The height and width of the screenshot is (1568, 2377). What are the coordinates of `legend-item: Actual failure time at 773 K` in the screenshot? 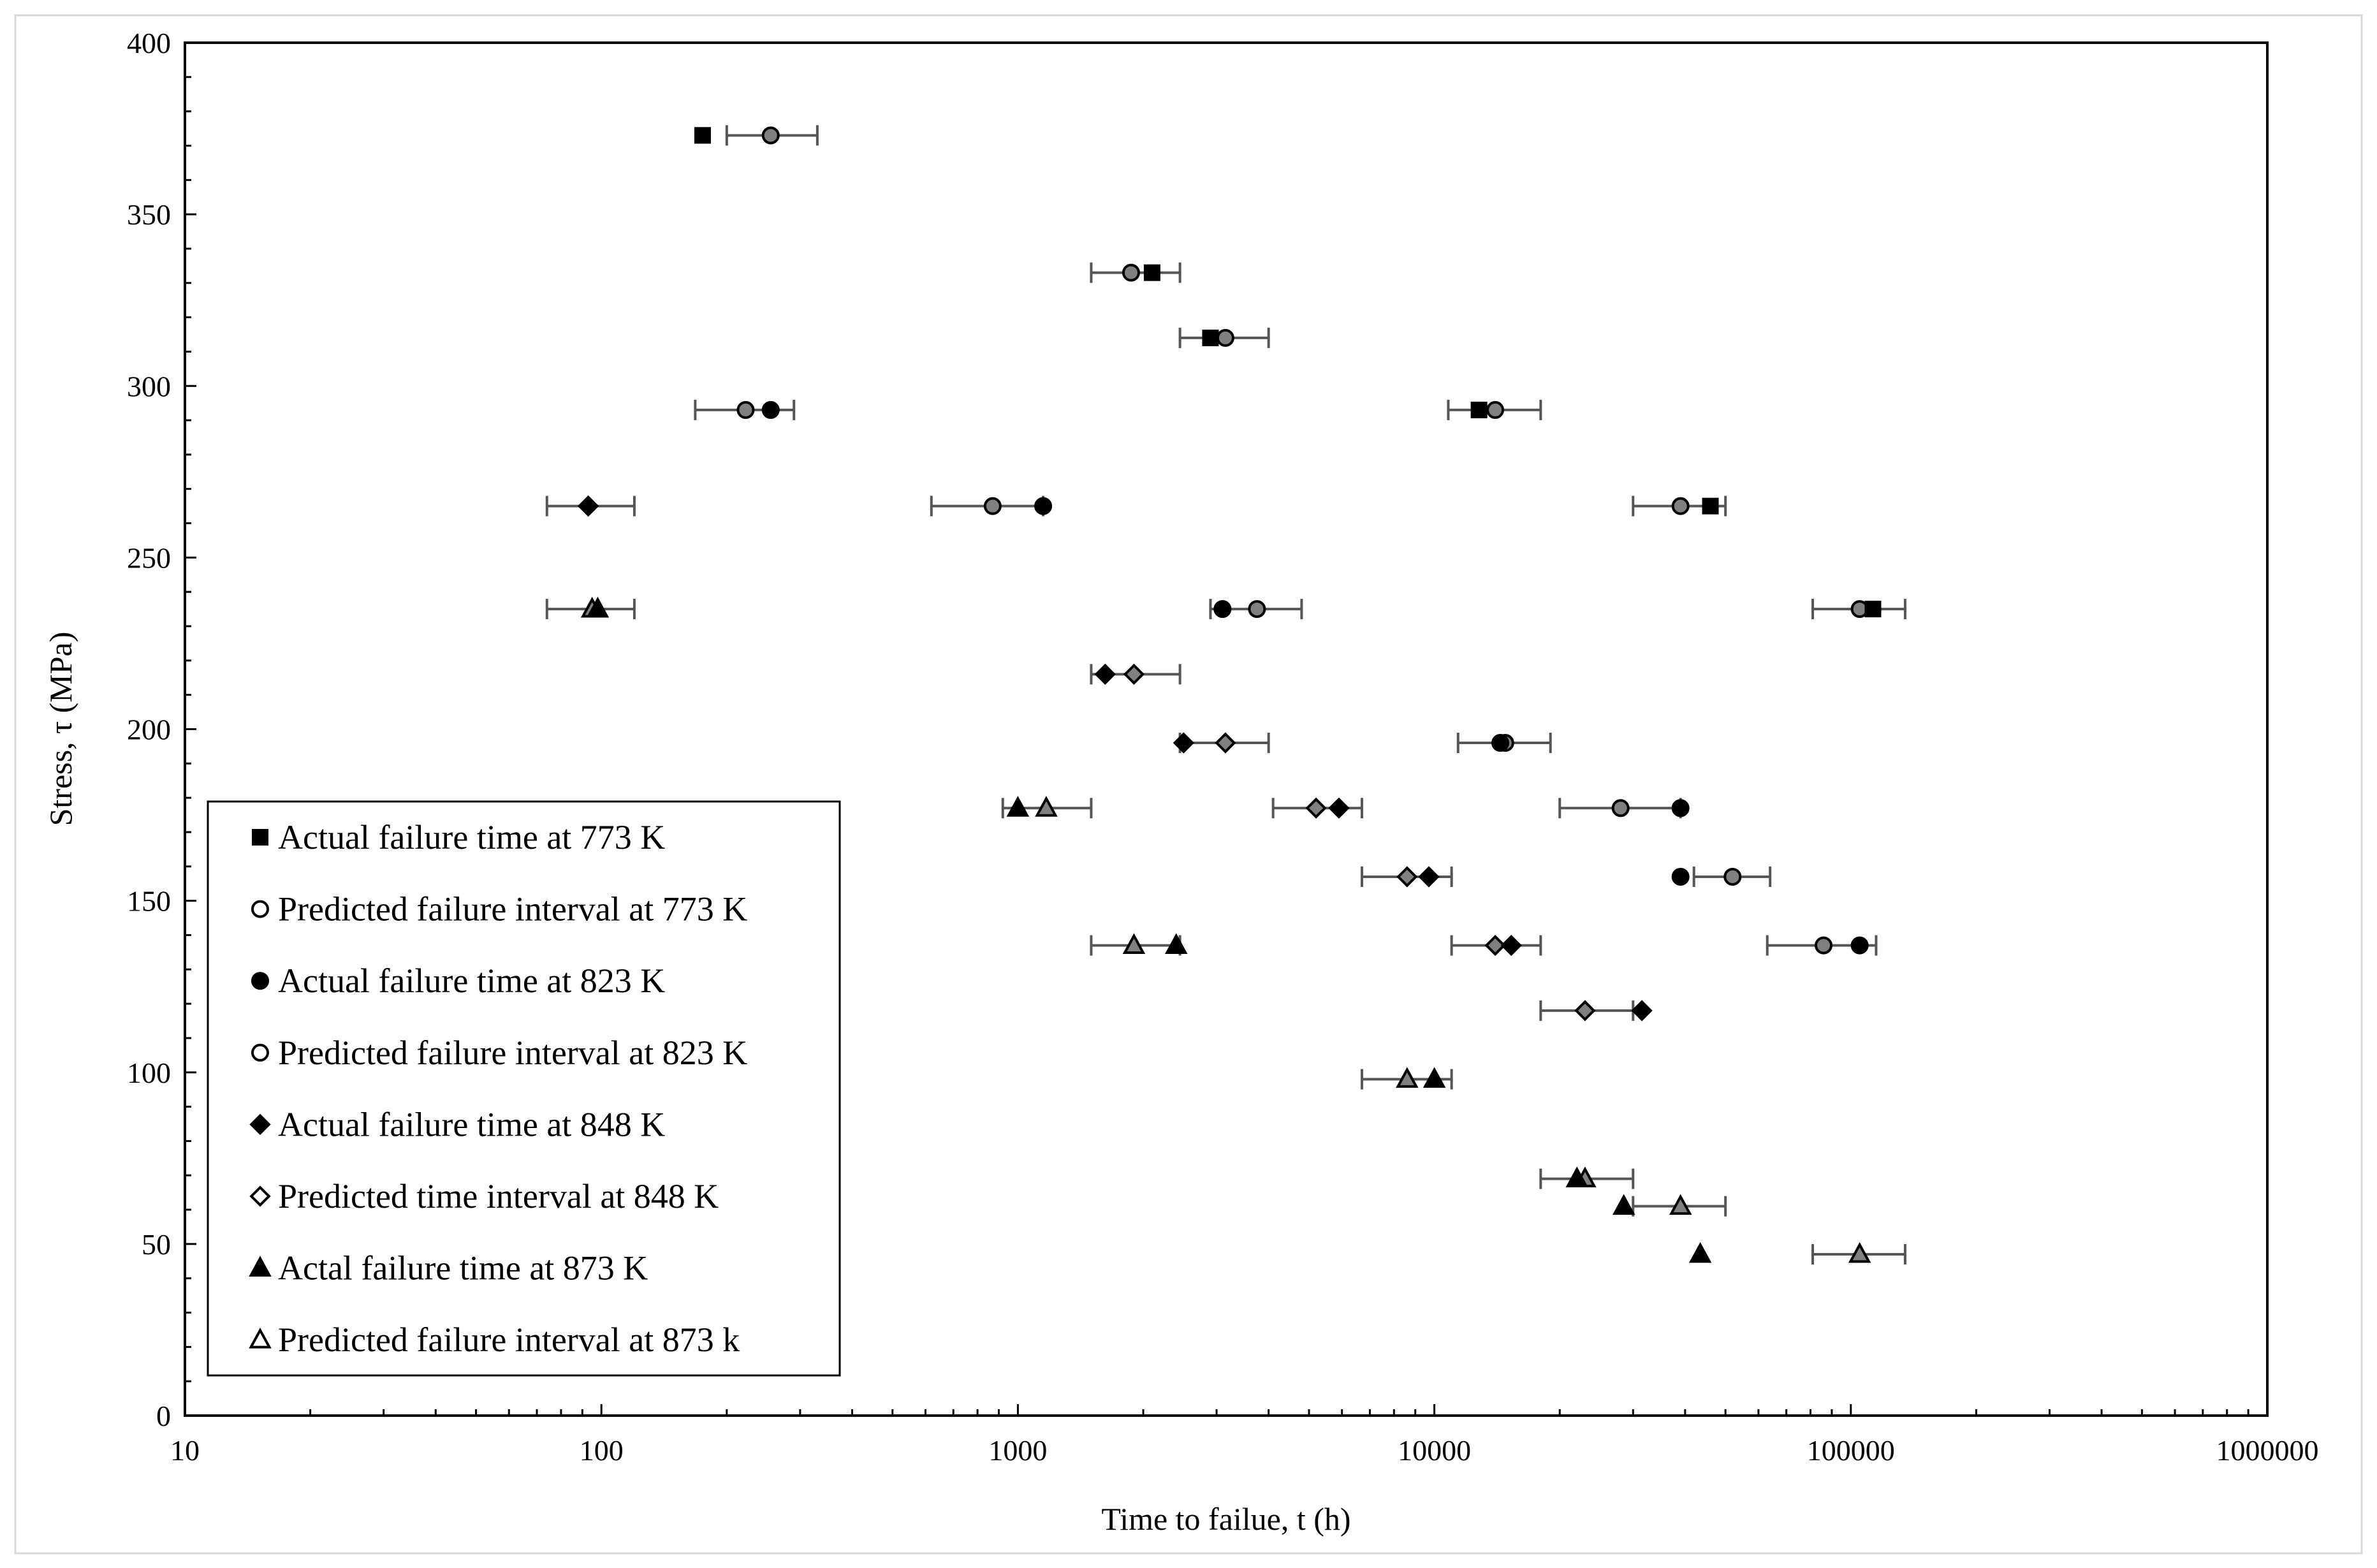 It's located at (458, 837).